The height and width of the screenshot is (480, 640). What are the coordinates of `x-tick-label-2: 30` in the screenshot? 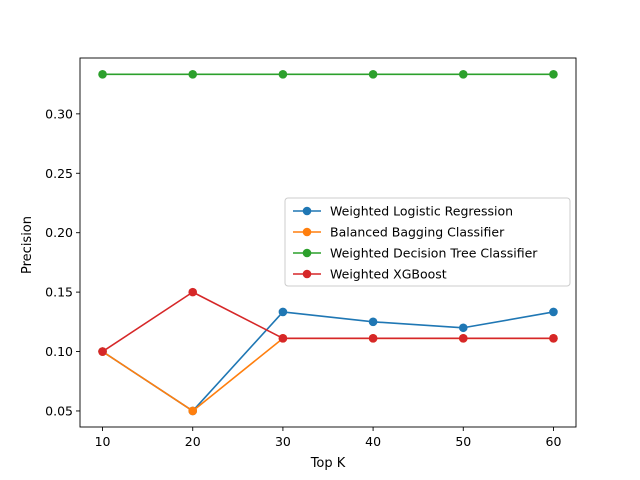 It's located at (283, 441).